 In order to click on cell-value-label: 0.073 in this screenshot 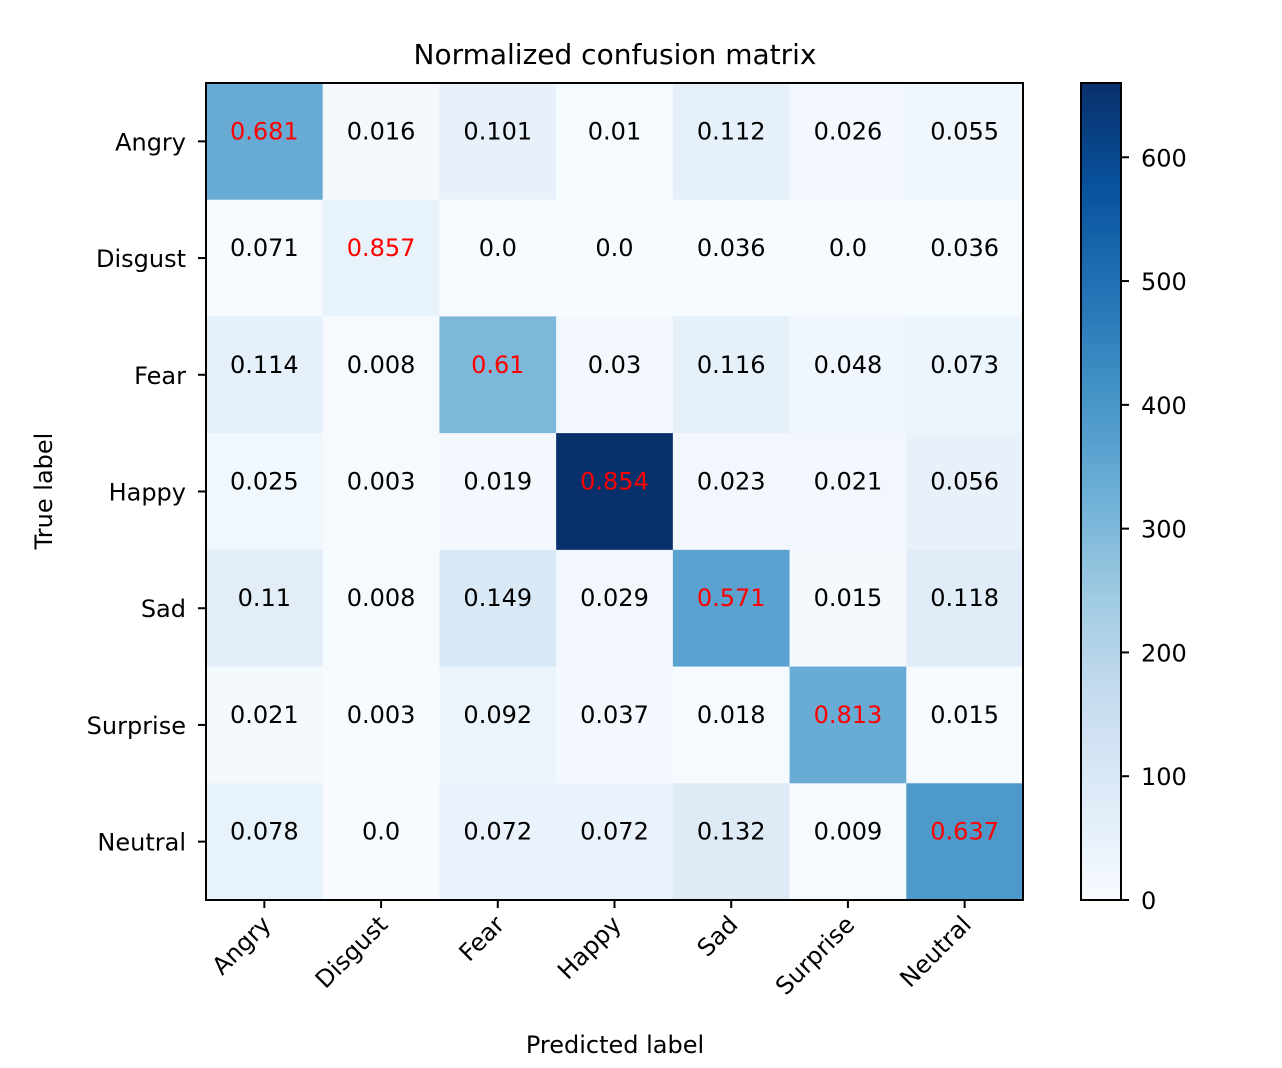, I will do `click(964, 365)`.